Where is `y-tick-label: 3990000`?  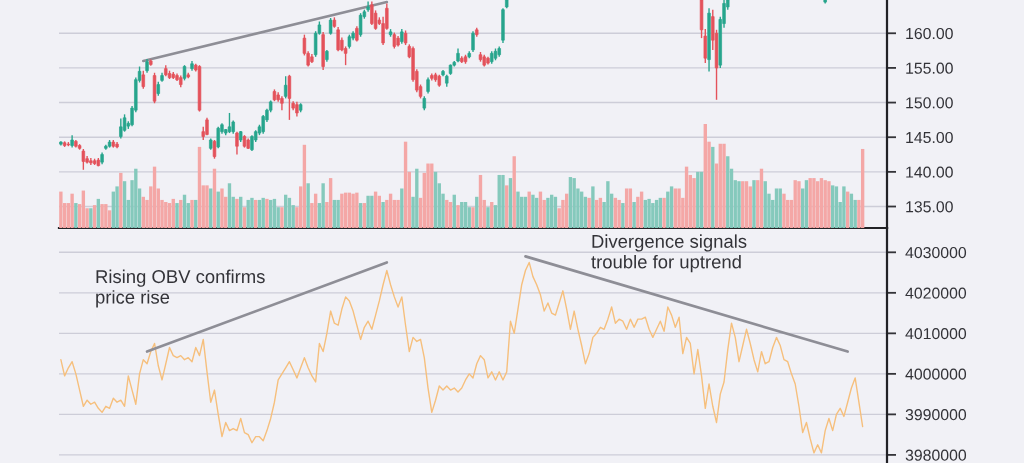
y-tick-label: 3990000 is located at coordinates (936, 415).